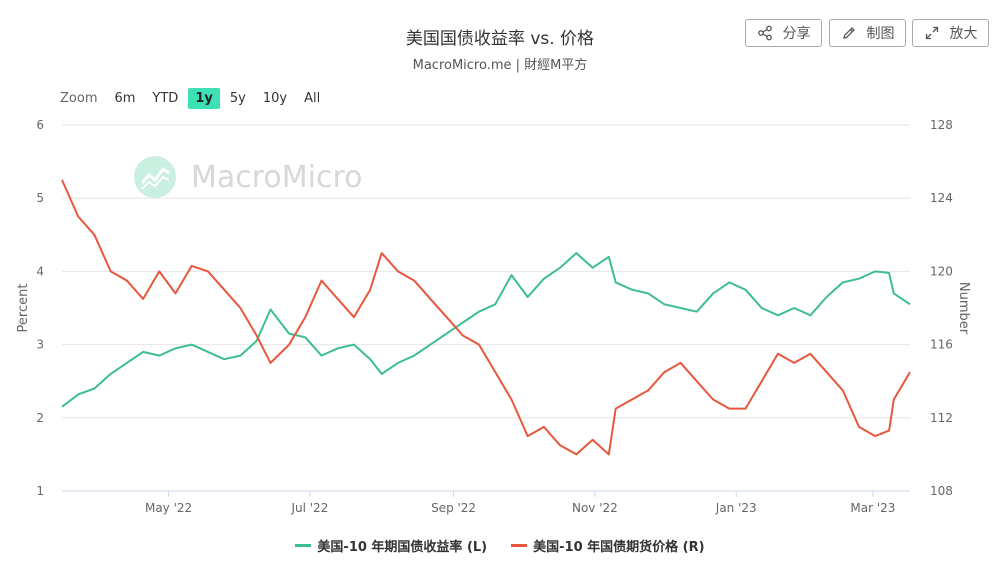 Image resolution: width=1000 pixels, height=573 pixels. I want to click on y-left-tick-label: 4, so click(40, 271).